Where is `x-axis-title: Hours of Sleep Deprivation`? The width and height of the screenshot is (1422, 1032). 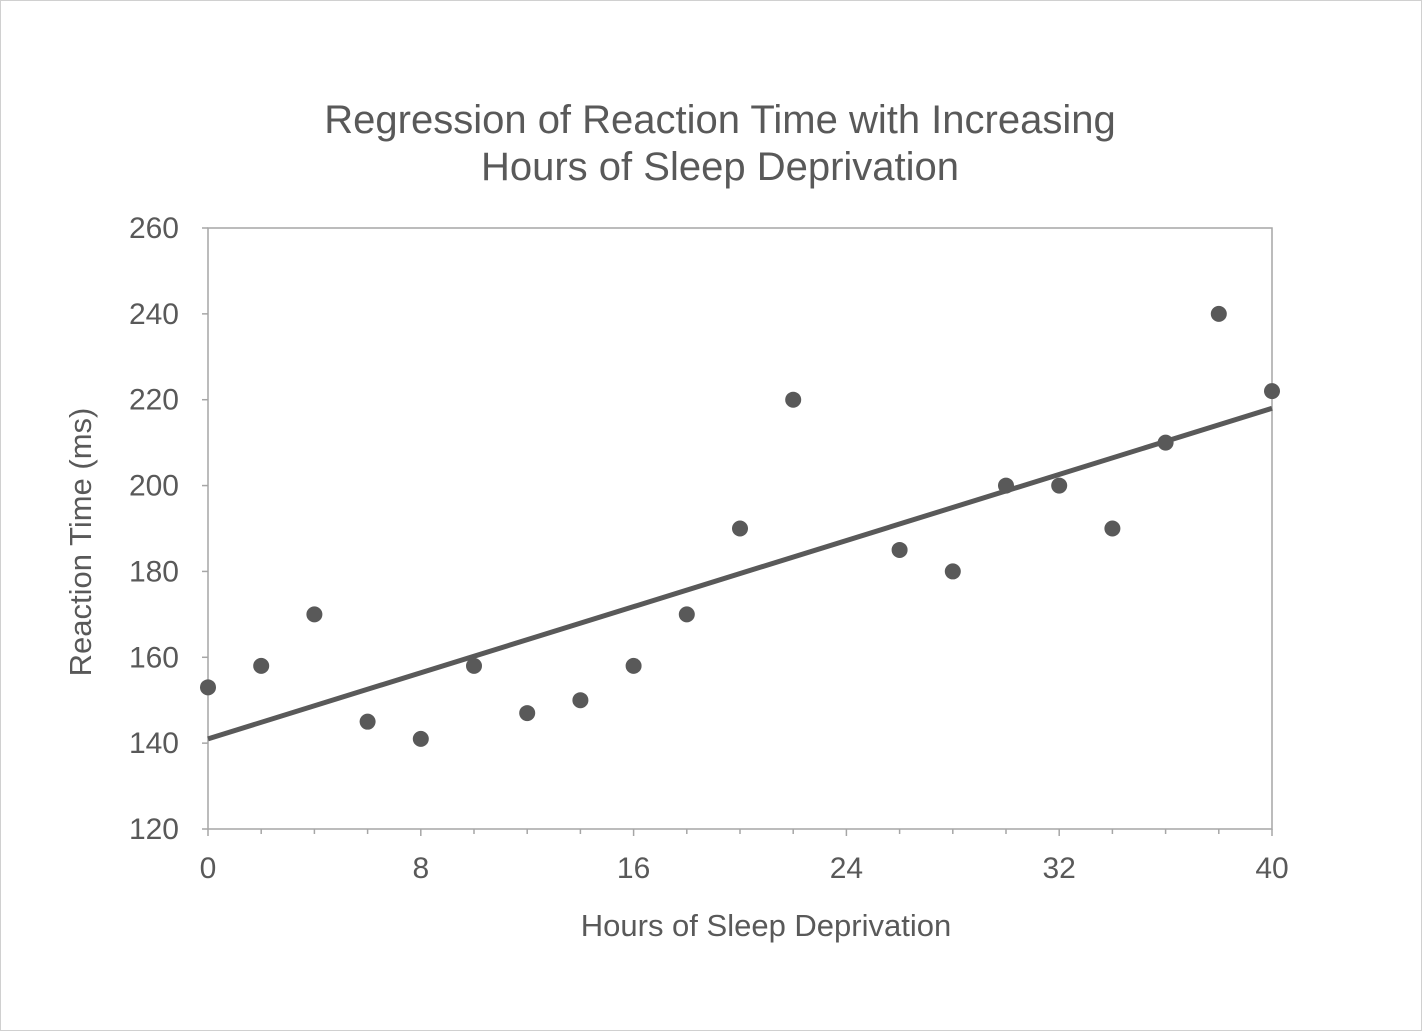
x-axis-title: Hours of Sleep Deprivation is located at coordinates (766, 925).